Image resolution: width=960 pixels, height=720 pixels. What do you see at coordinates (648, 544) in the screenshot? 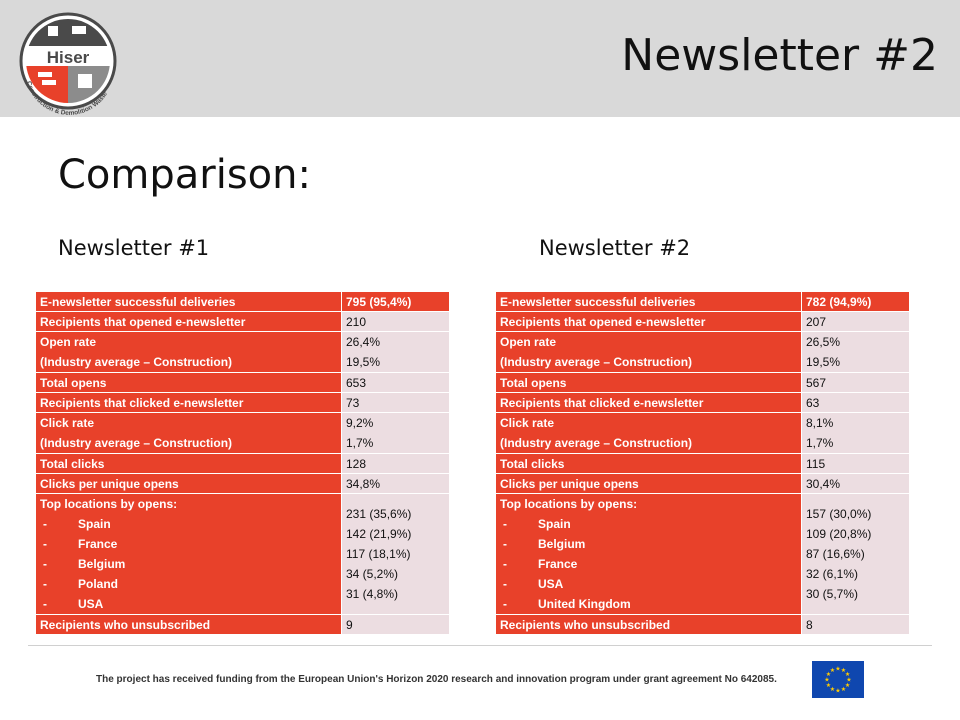
I see `location-item: - Belgium` at bounding box center [648, 544].